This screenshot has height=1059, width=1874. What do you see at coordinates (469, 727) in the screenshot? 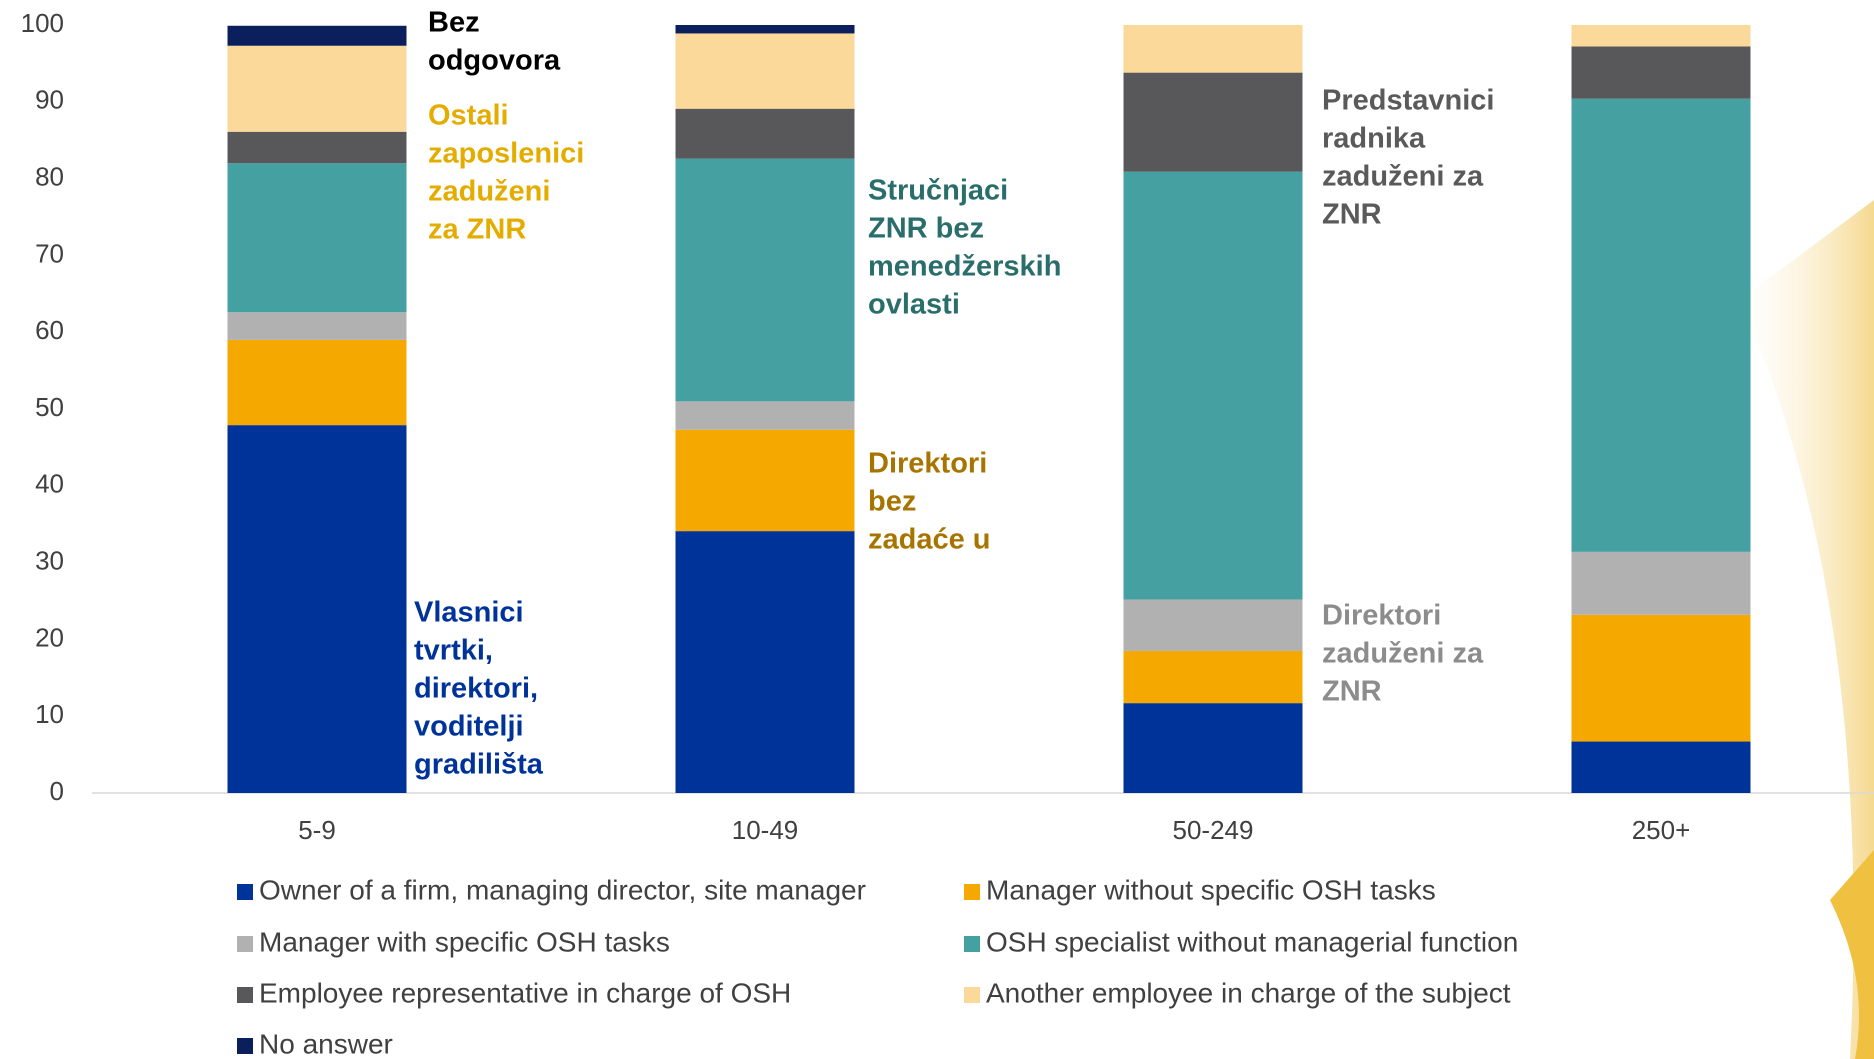
I see `annotation: voditelji` at bounding box center [469, 727].